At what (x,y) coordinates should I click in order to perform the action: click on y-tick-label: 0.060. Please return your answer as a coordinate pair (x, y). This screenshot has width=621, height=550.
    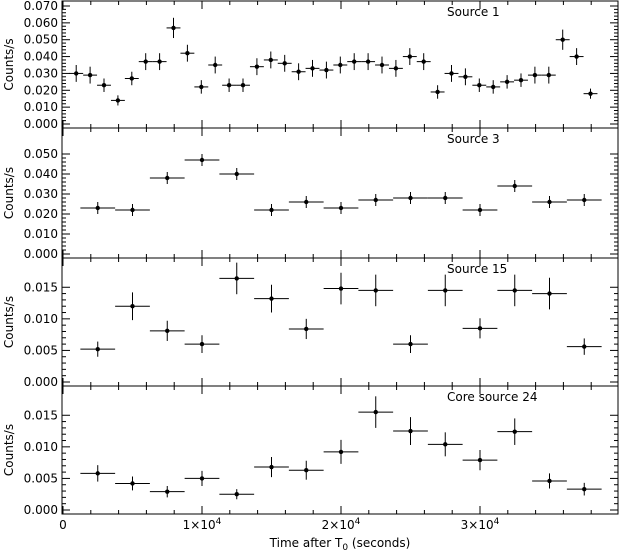
    Looking at the image, I should click on (41, 23).